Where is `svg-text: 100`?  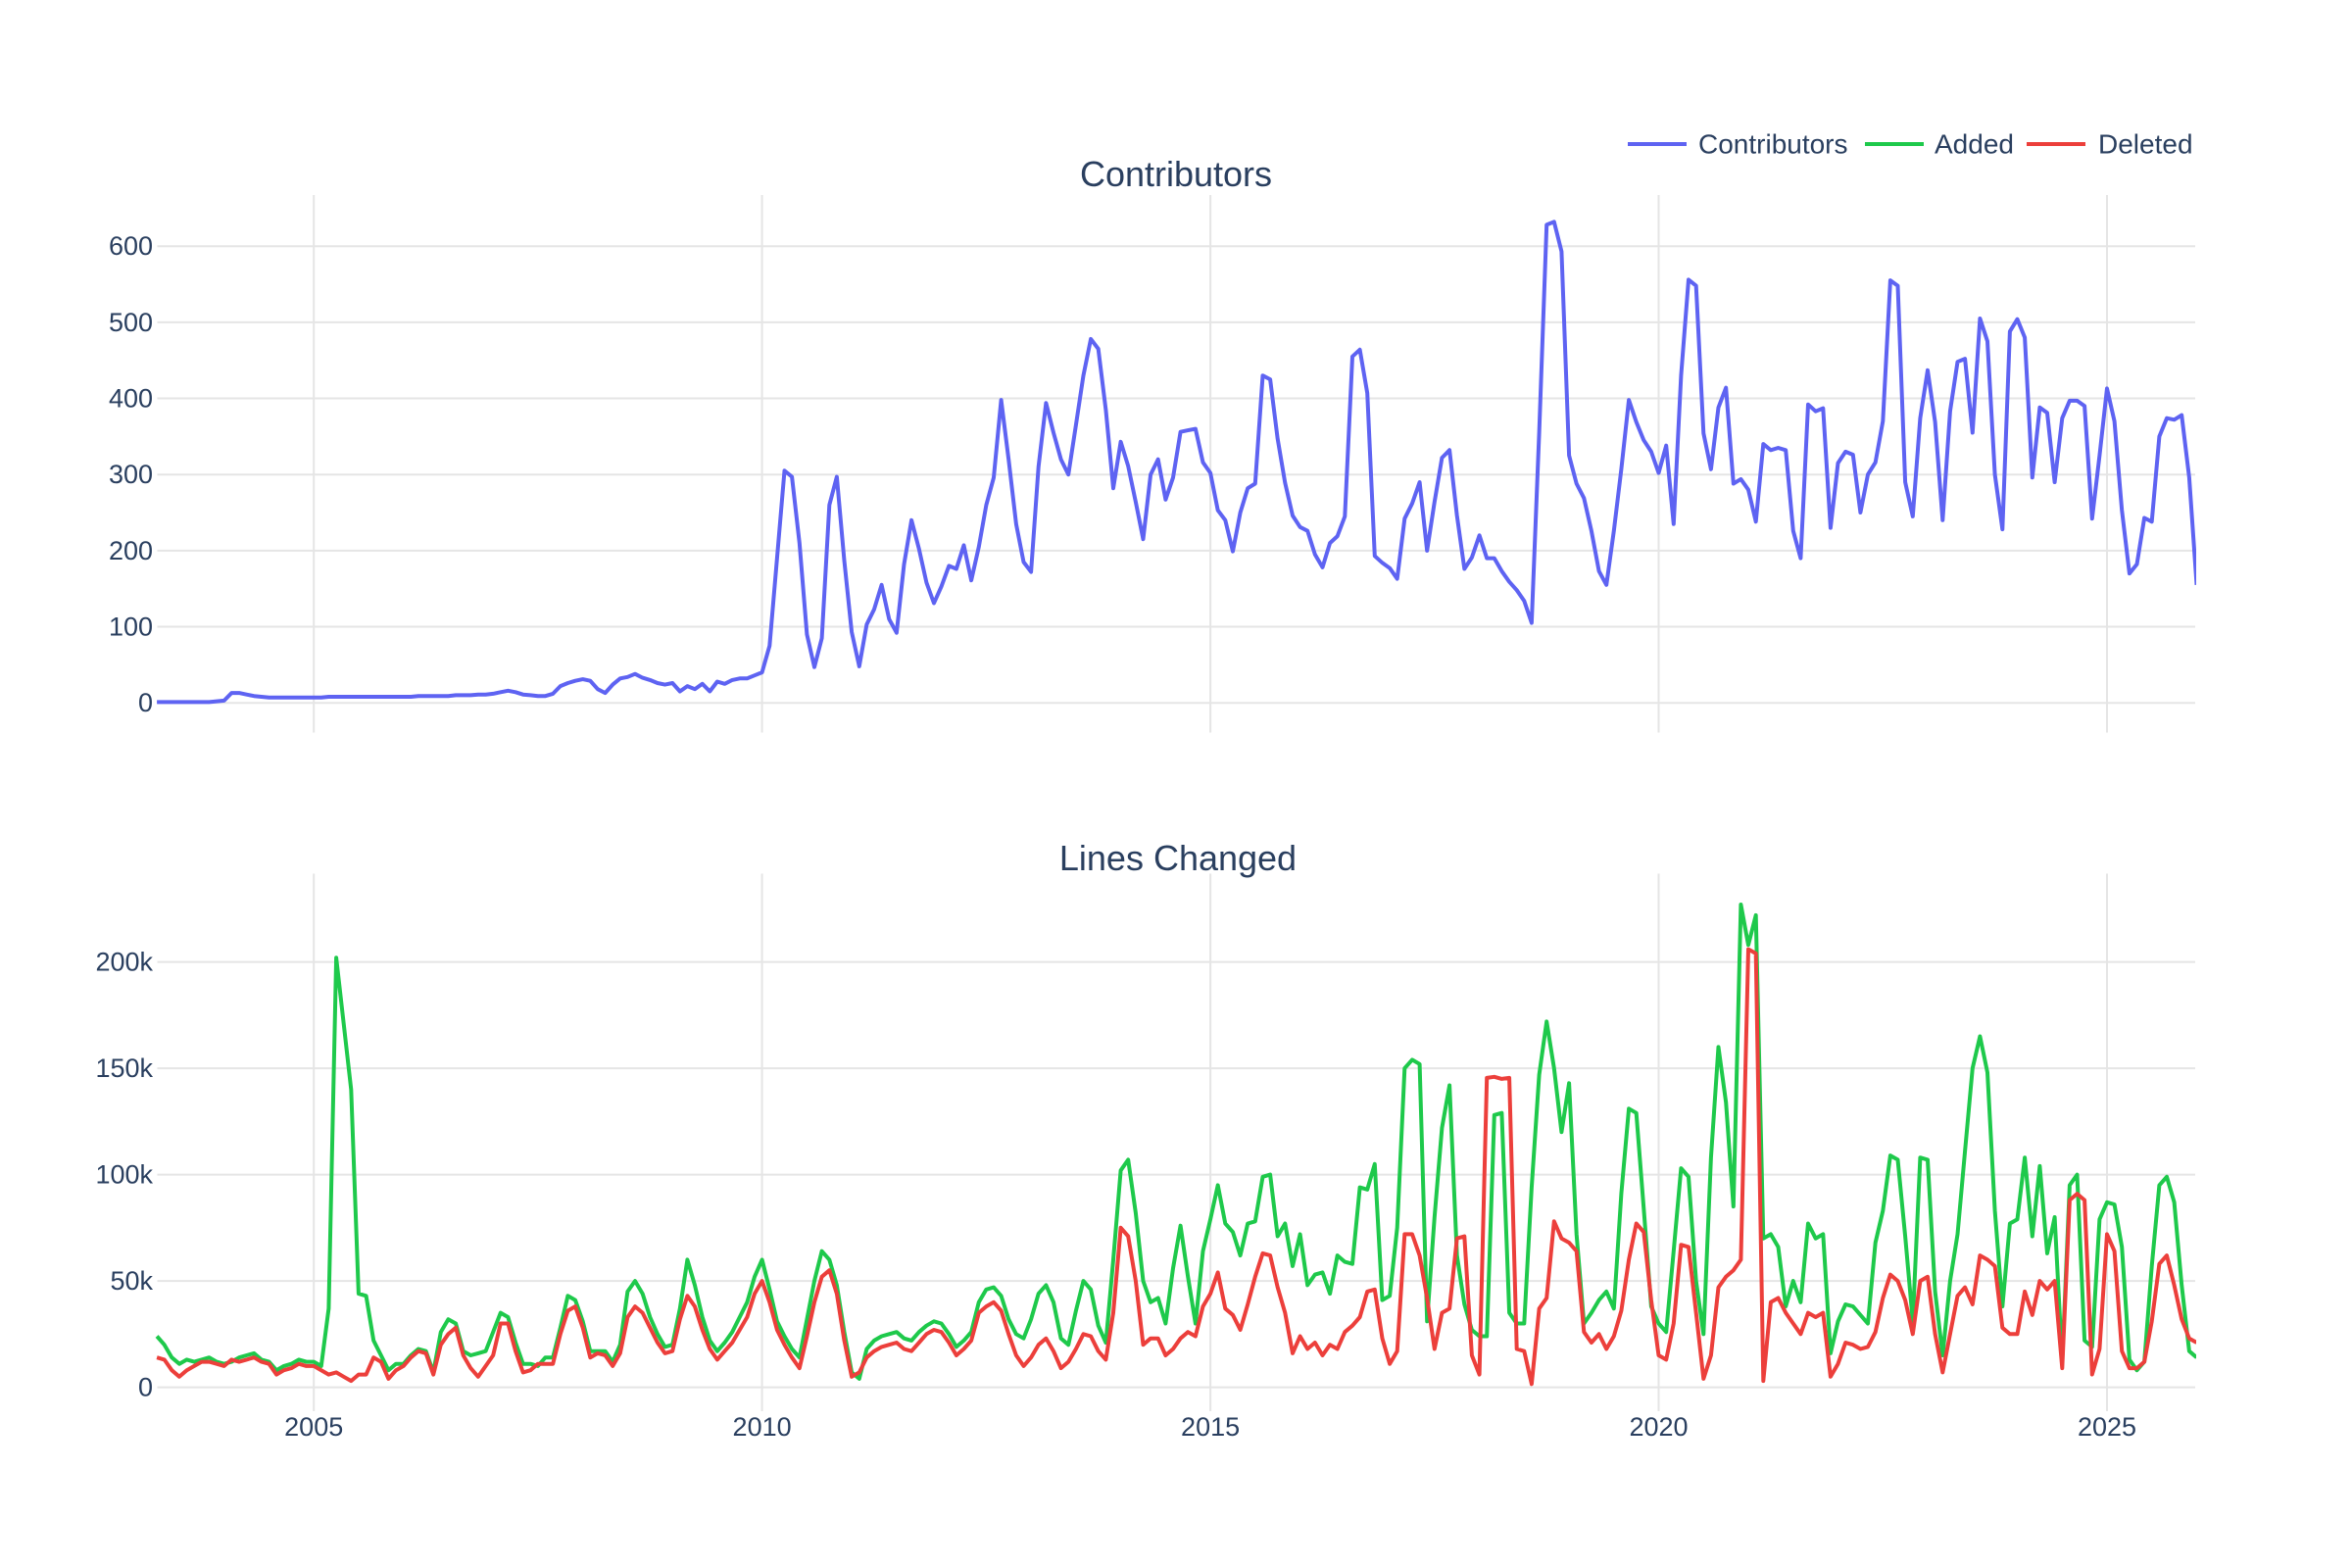
svg-text: 100 is located at coordinates (131, 627).